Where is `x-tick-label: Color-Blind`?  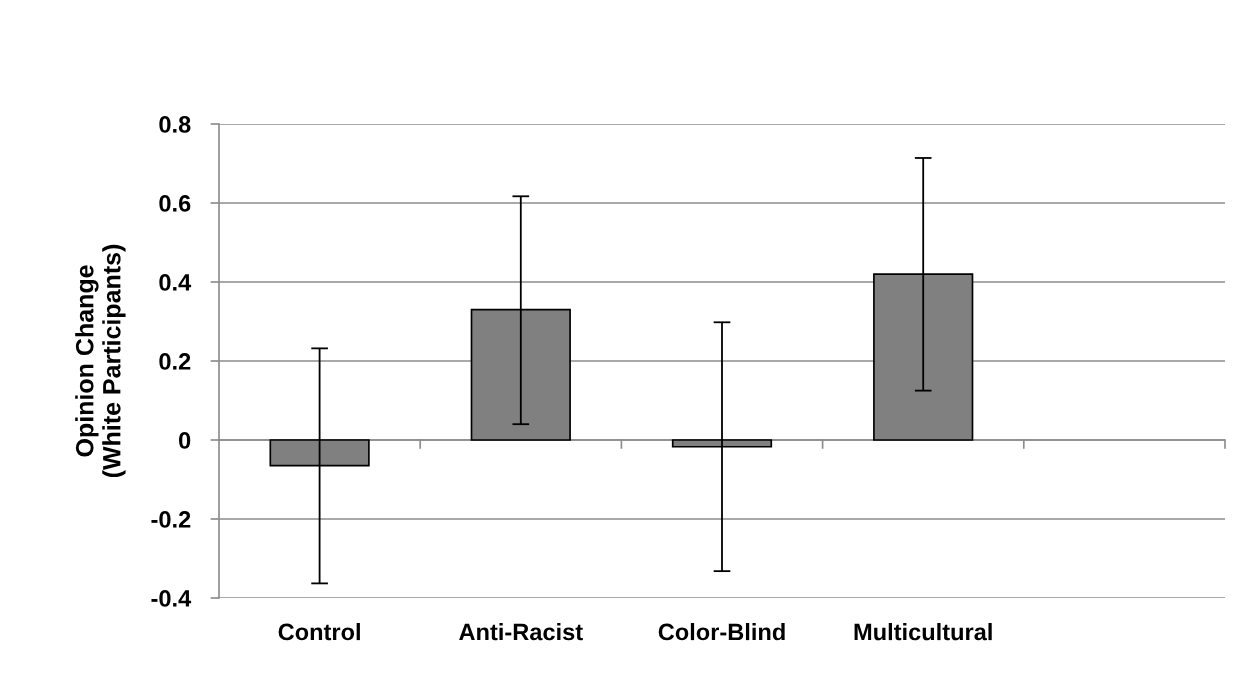 x-tick-label: Color-Blind is located at coordinates (721, 632).